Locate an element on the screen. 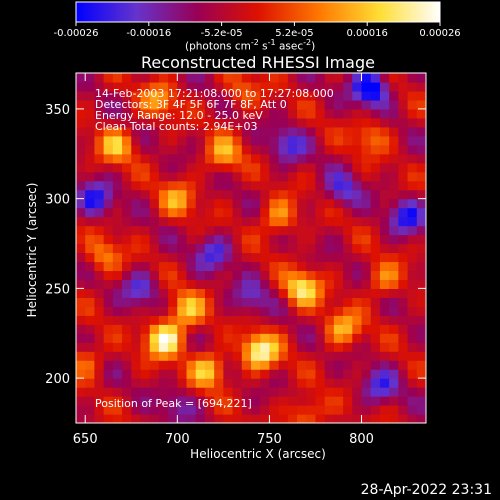 The image size is (500, 500). colorbar-tick-label: -0.00026 is located at coordinates (76, 33).